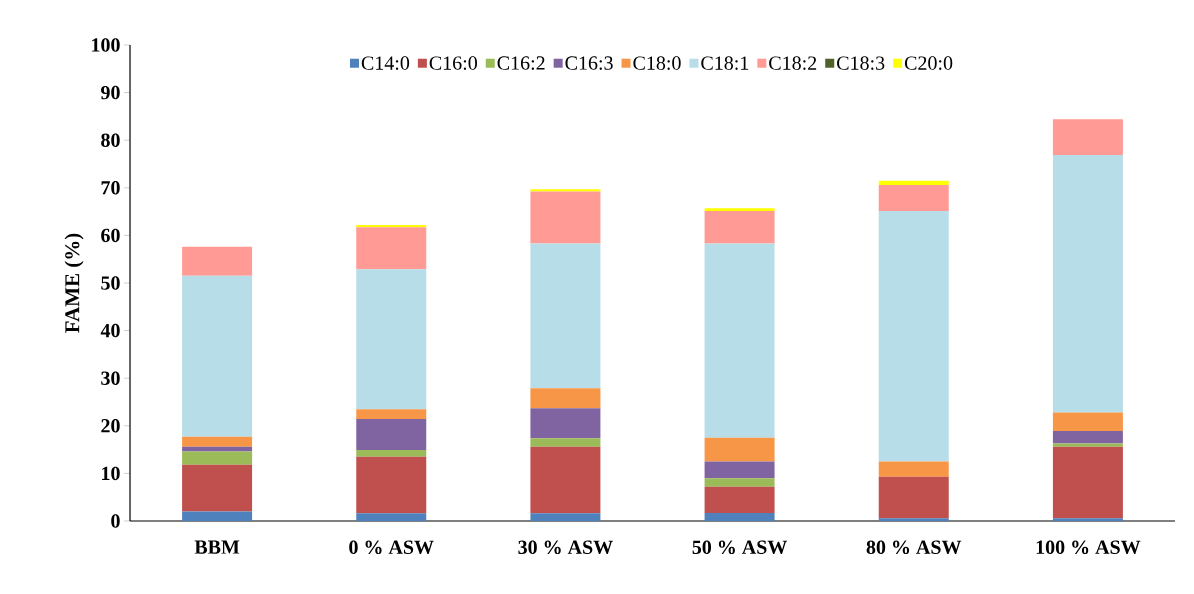 The width and height of the screenshot is (1194, 594). Describe the element at coordinates (106, 45) in the screenshot. I see `y-tick-label: 100` at that location.